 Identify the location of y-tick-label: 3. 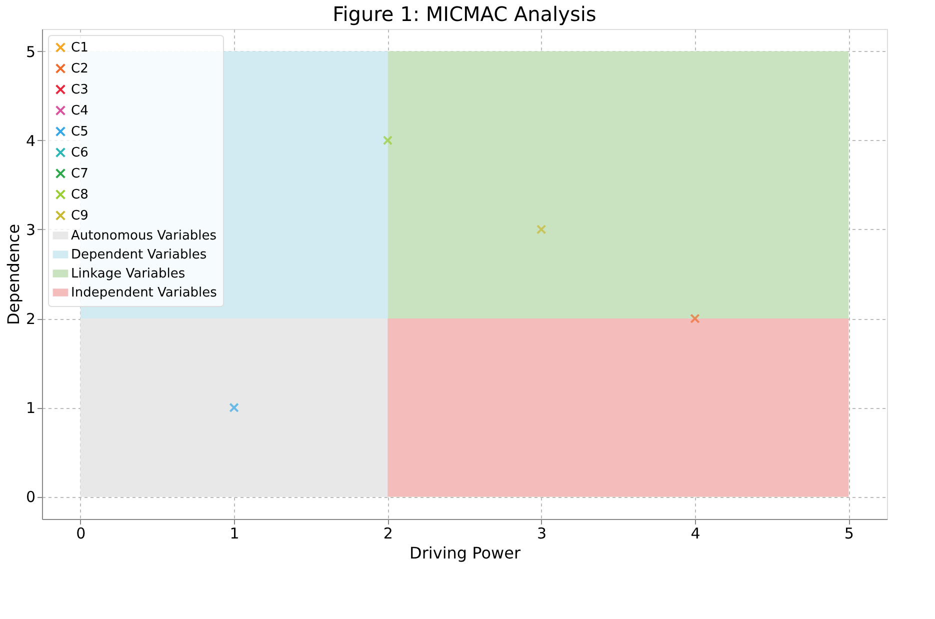
(31, 229).